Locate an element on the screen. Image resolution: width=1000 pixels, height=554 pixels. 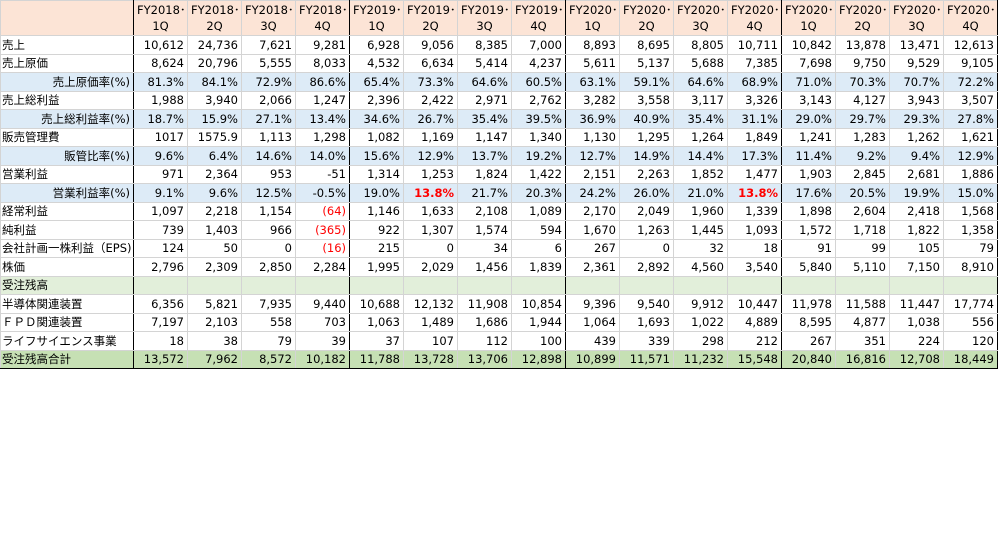
value-cell: 1,093 is located at coordinates (754, 230).